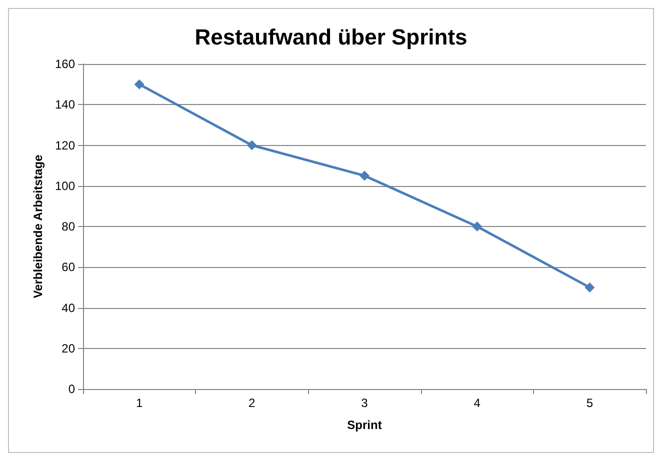 This screenshot has height=461, width=662. I want to click on y-tick-label: 80, so click(69, 227).